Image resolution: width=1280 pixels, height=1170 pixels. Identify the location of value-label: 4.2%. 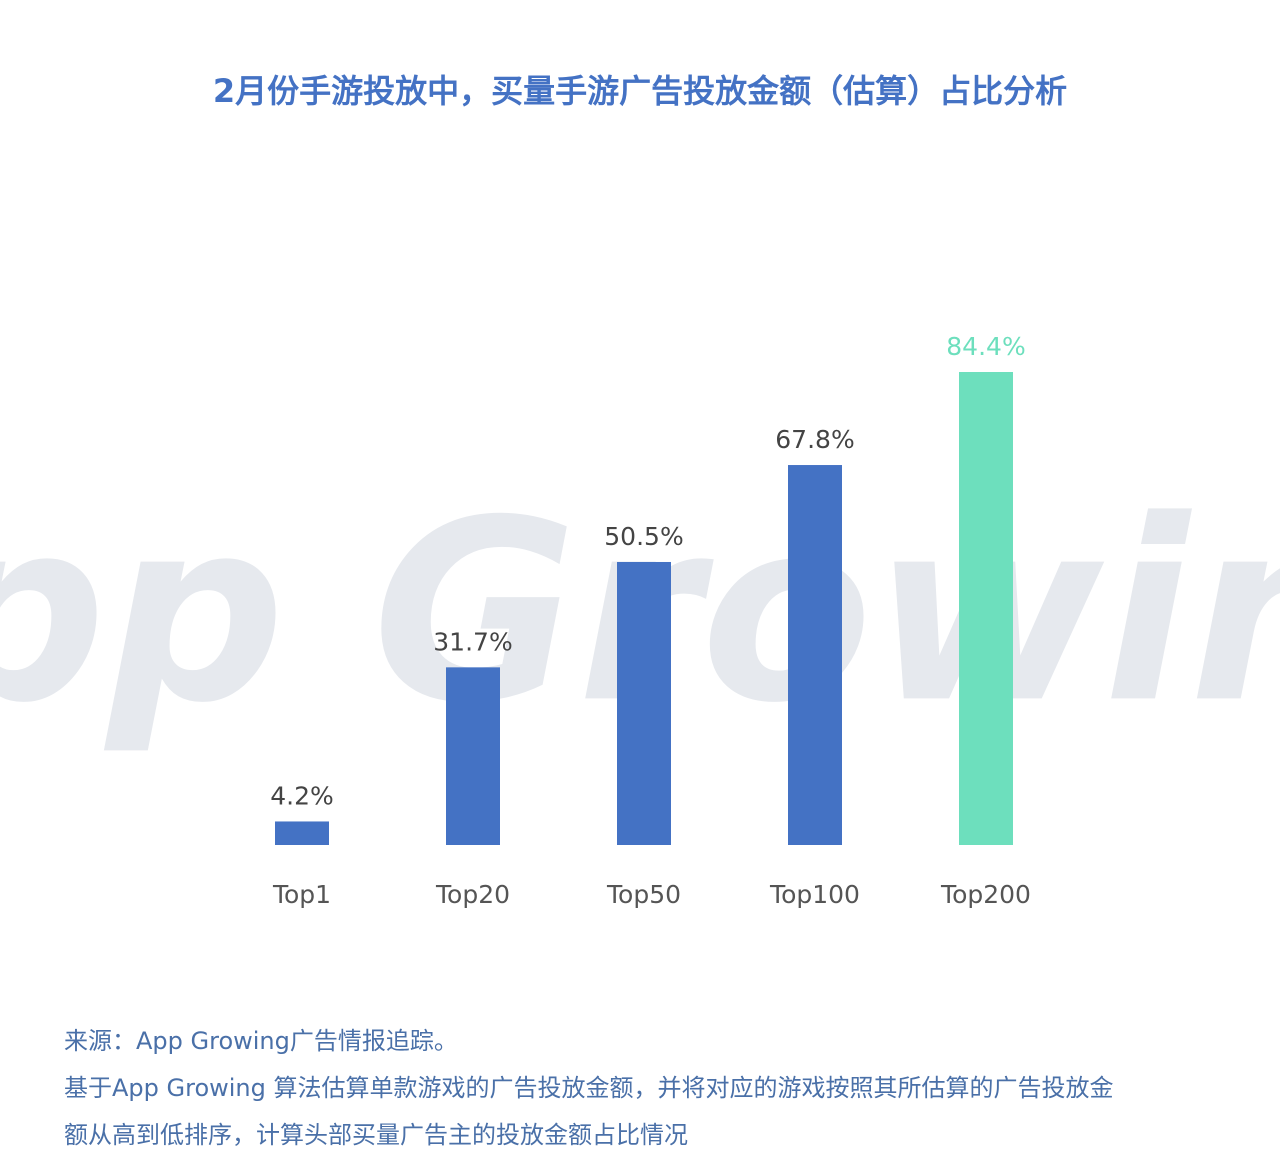
(302, 795).